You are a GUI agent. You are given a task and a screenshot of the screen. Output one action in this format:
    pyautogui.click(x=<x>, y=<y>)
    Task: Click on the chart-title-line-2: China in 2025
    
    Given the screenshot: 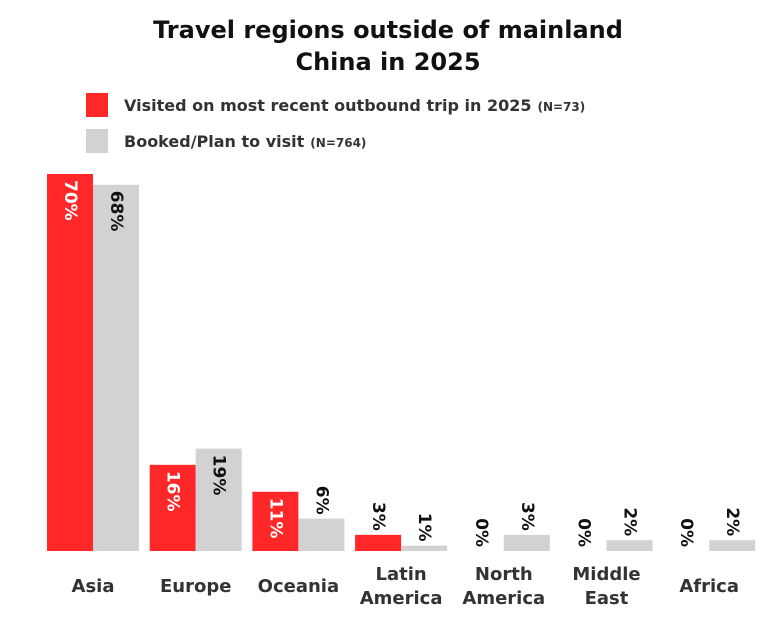 What is the action you would take?
    pyautogui.click(x=388, y=62)
    